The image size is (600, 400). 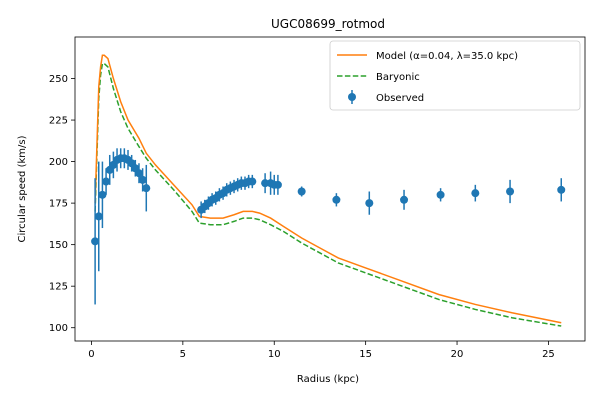 What do you see at coordinates (328, 379) in the screenshot?
I see `x-axis-label: Radius (kpc)` at bounding box center [328, 379].